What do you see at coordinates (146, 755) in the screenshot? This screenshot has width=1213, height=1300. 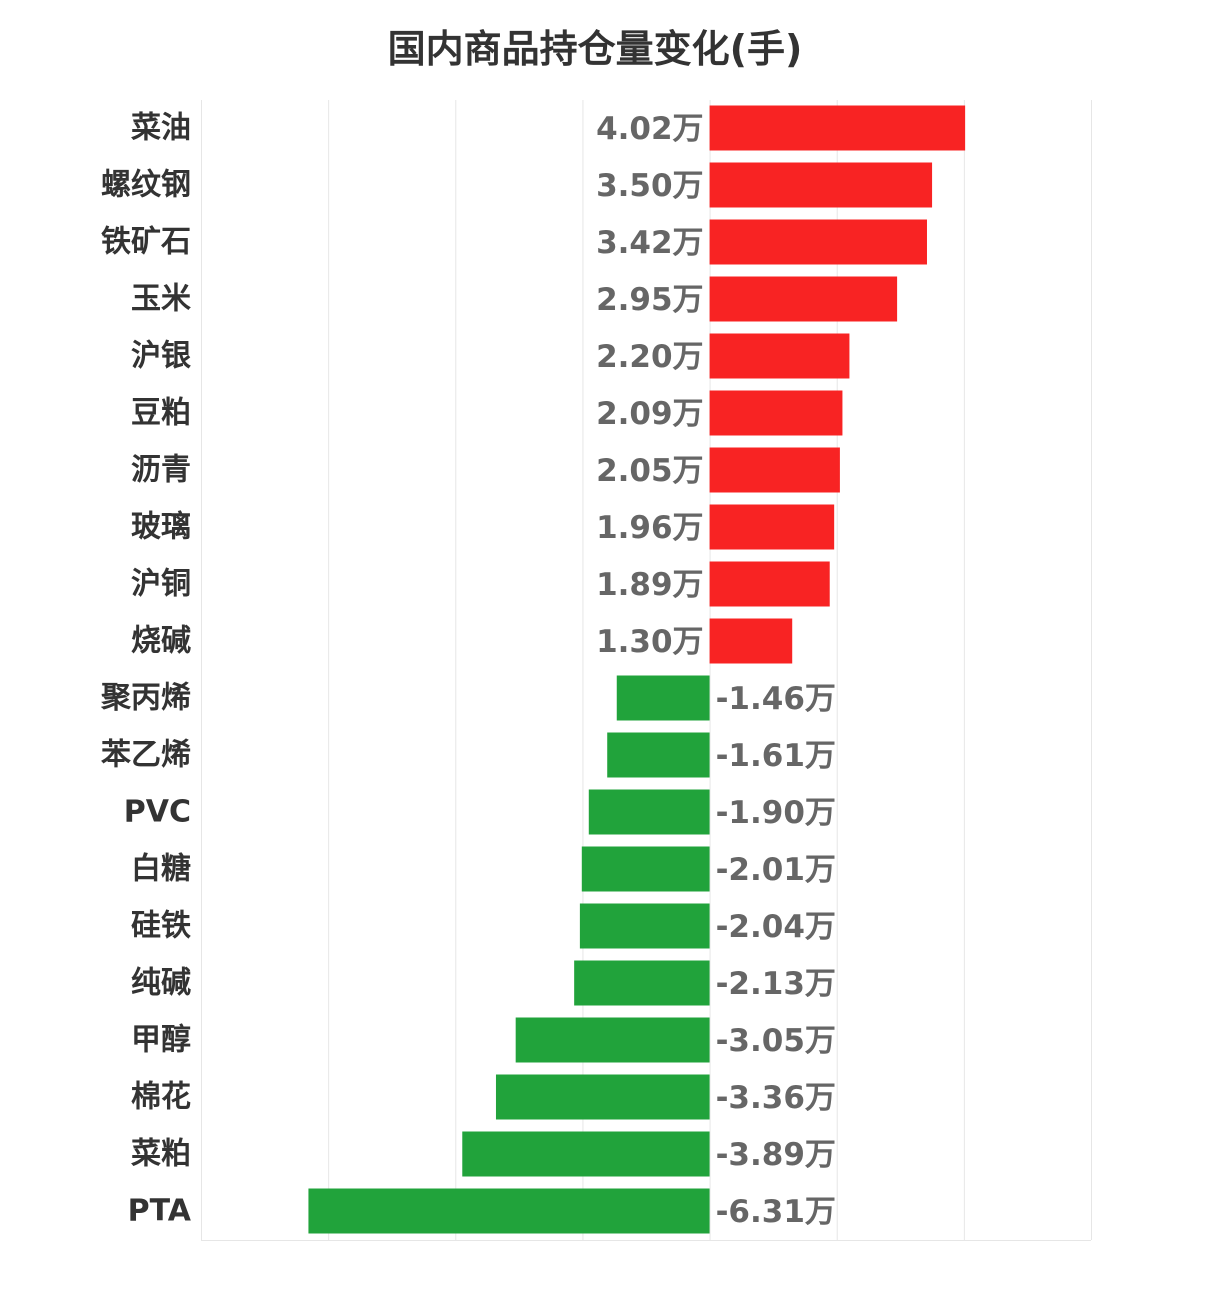 I see `category-label: 苯乙烯` at bounding box center [146, 755].